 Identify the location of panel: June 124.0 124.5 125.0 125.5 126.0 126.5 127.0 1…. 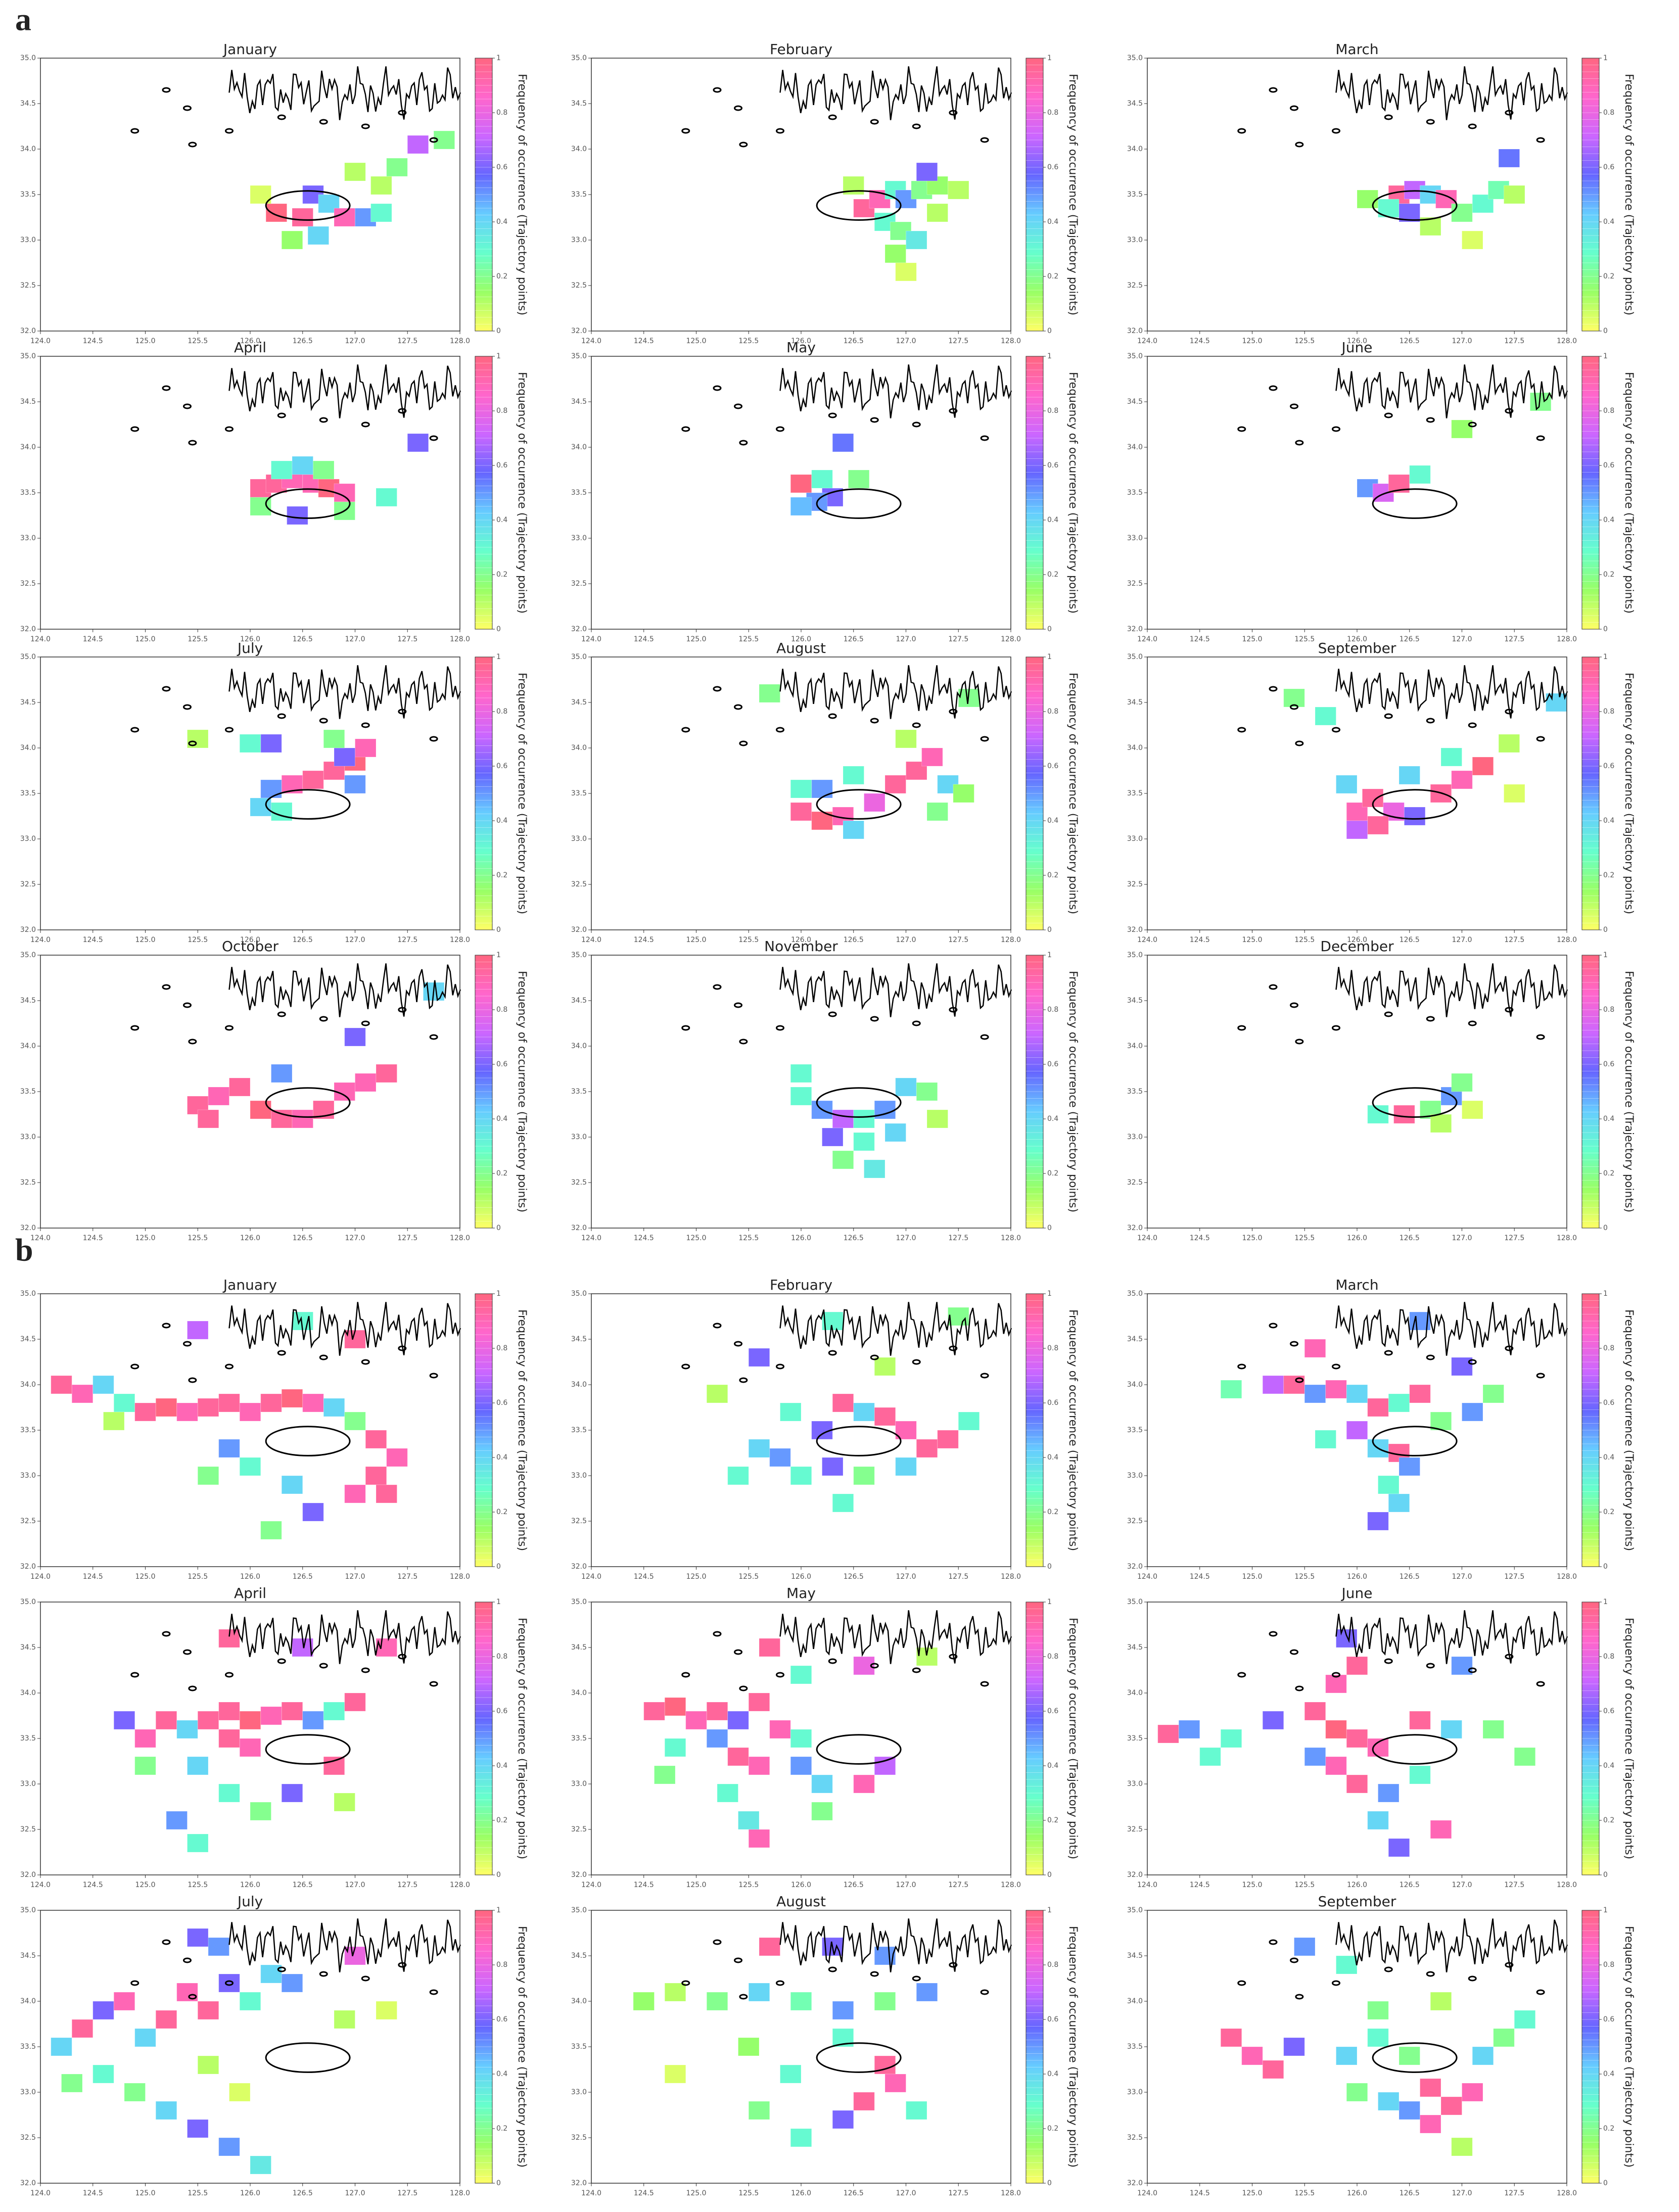
(1381, 491).